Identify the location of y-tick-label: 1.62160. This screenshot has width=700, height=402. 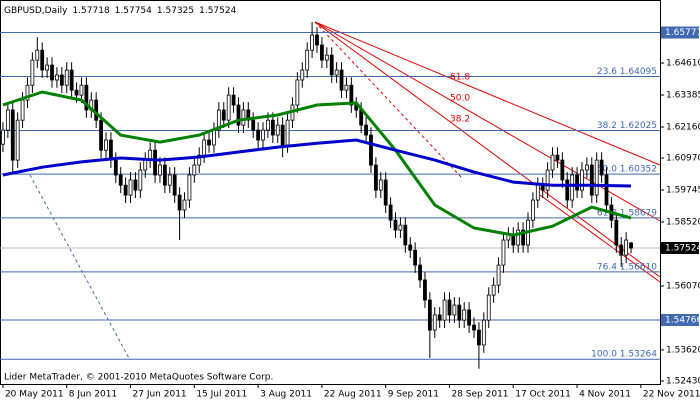
(683, 127).